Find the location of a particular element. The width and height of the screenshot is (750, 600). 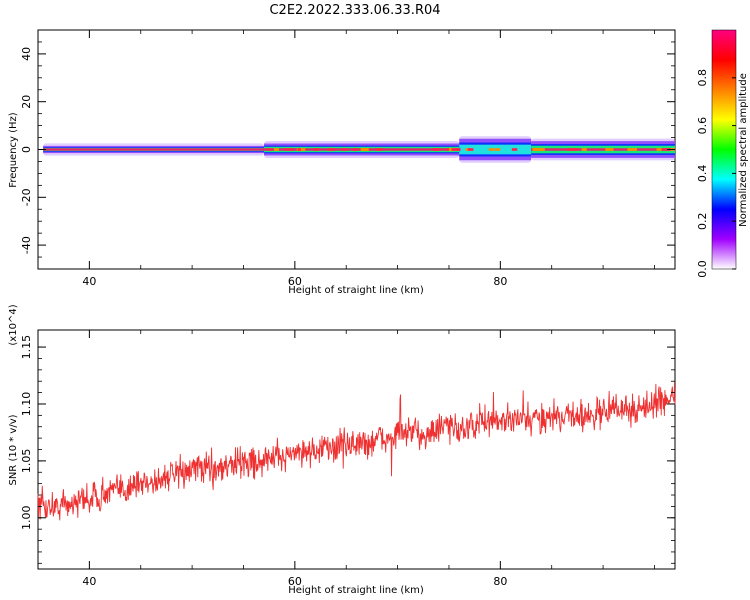

spectrogram-xtick-label: 80 is located at coordinates (500, 281).